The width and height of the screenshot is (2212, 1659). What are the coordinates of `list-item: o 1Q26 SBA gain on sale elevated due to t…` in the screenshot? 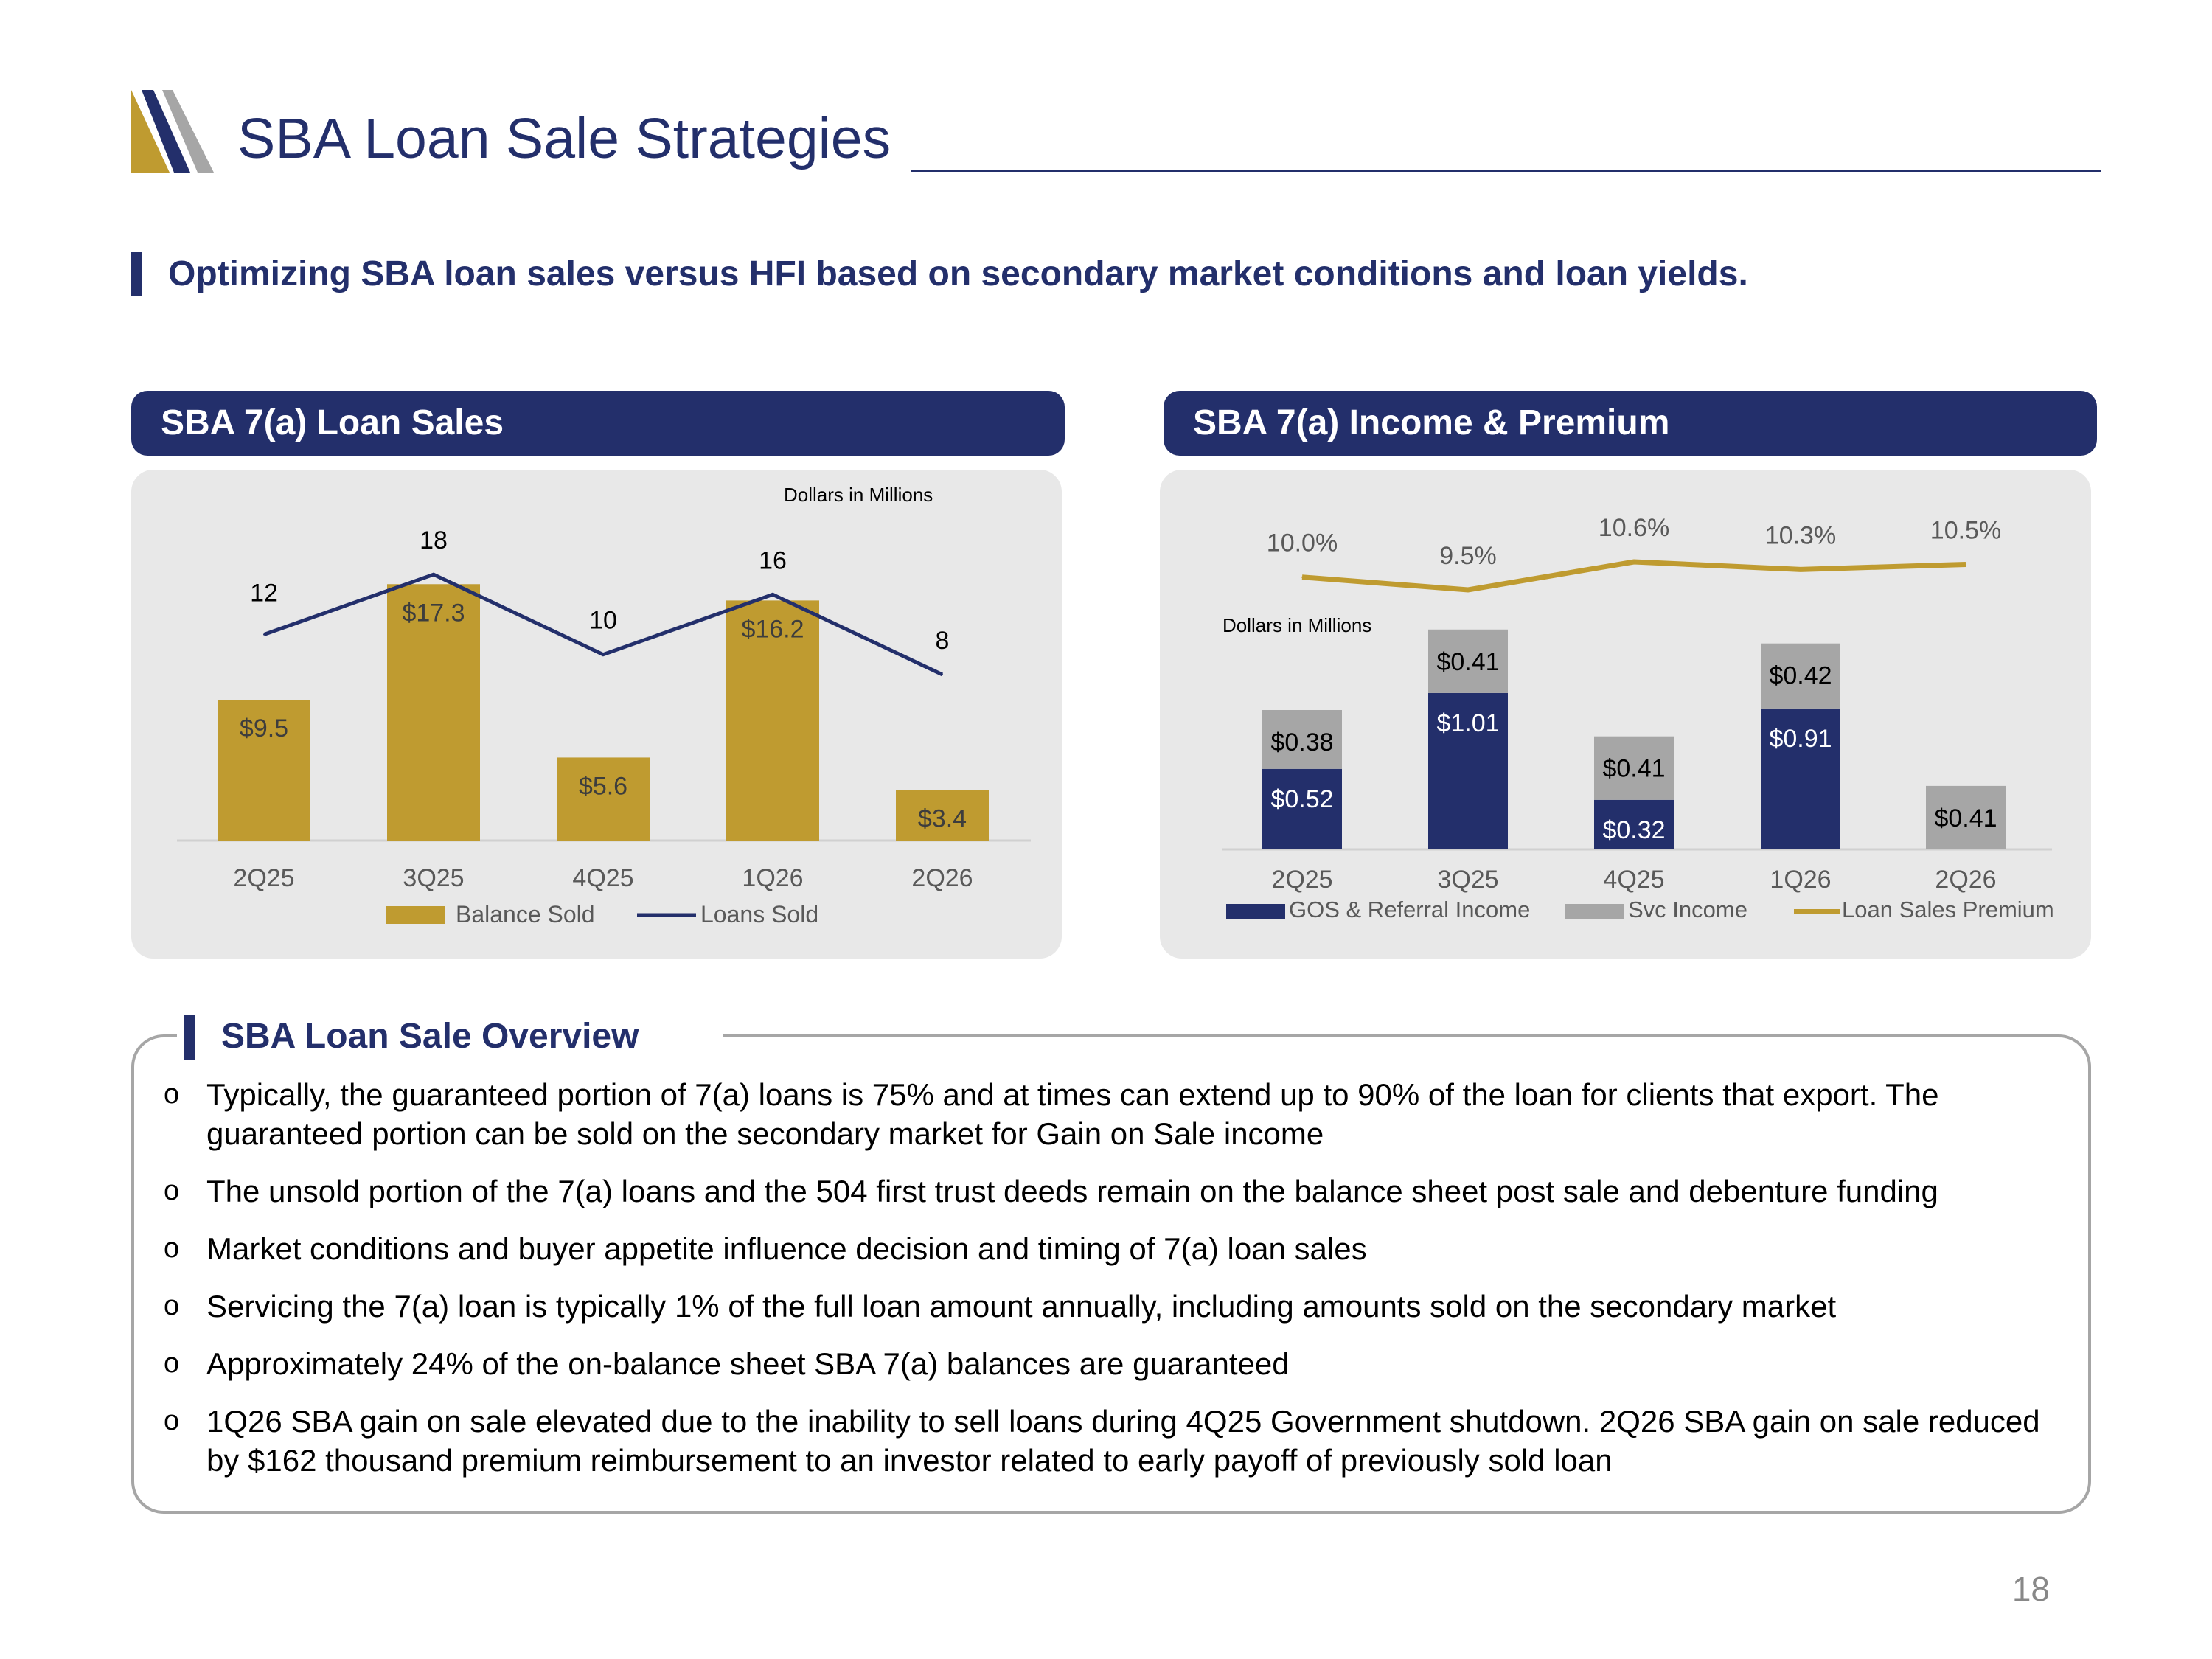 It's located at (1115, 1441).